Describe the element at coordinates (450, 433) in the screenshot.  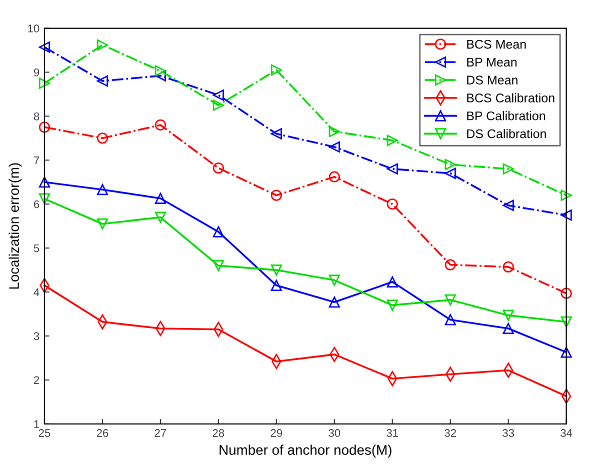
I see `x-tick-label: 32` at that location.